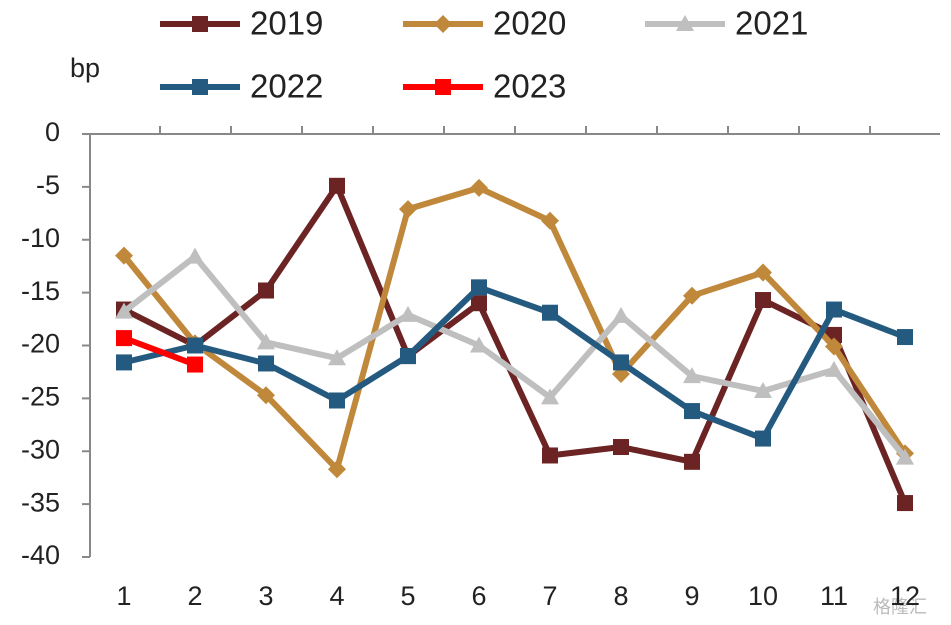 The image size is (951, 625). Describe the element at coordinates (40, 449) in the screenshot. I see `y-tick-label: -30` at that location.